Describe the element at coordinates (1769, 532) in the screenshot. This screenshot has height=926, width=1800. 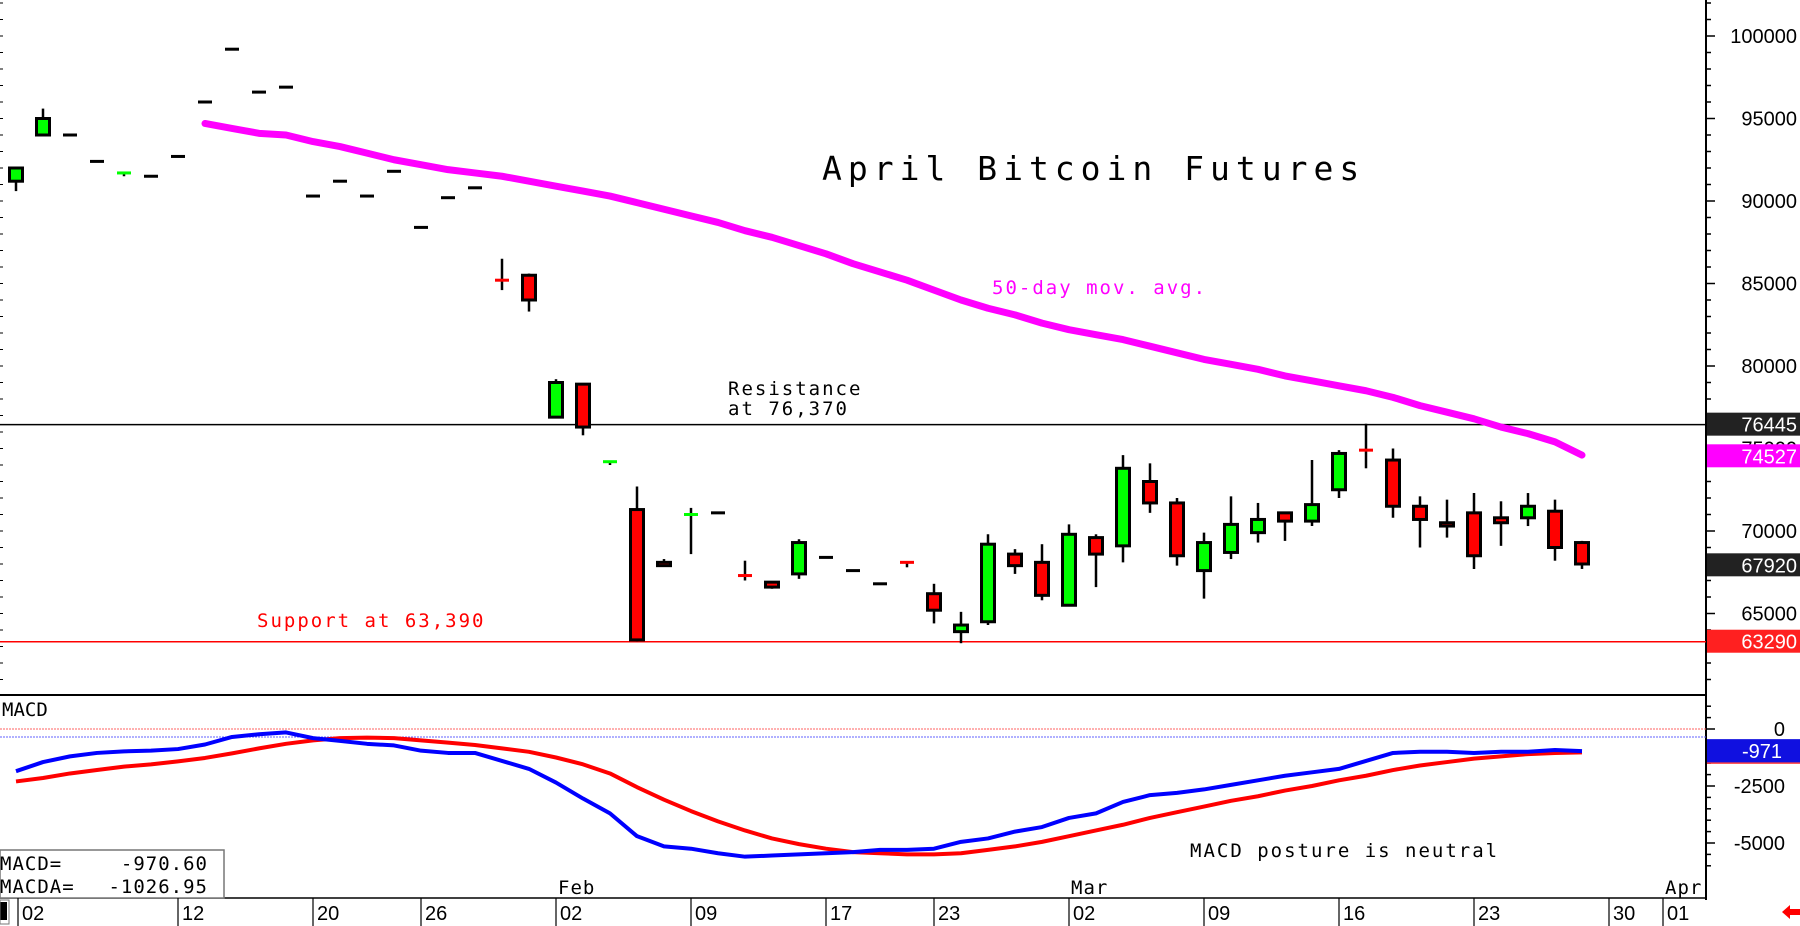
I see `price-tick-label: 70000` at that location.